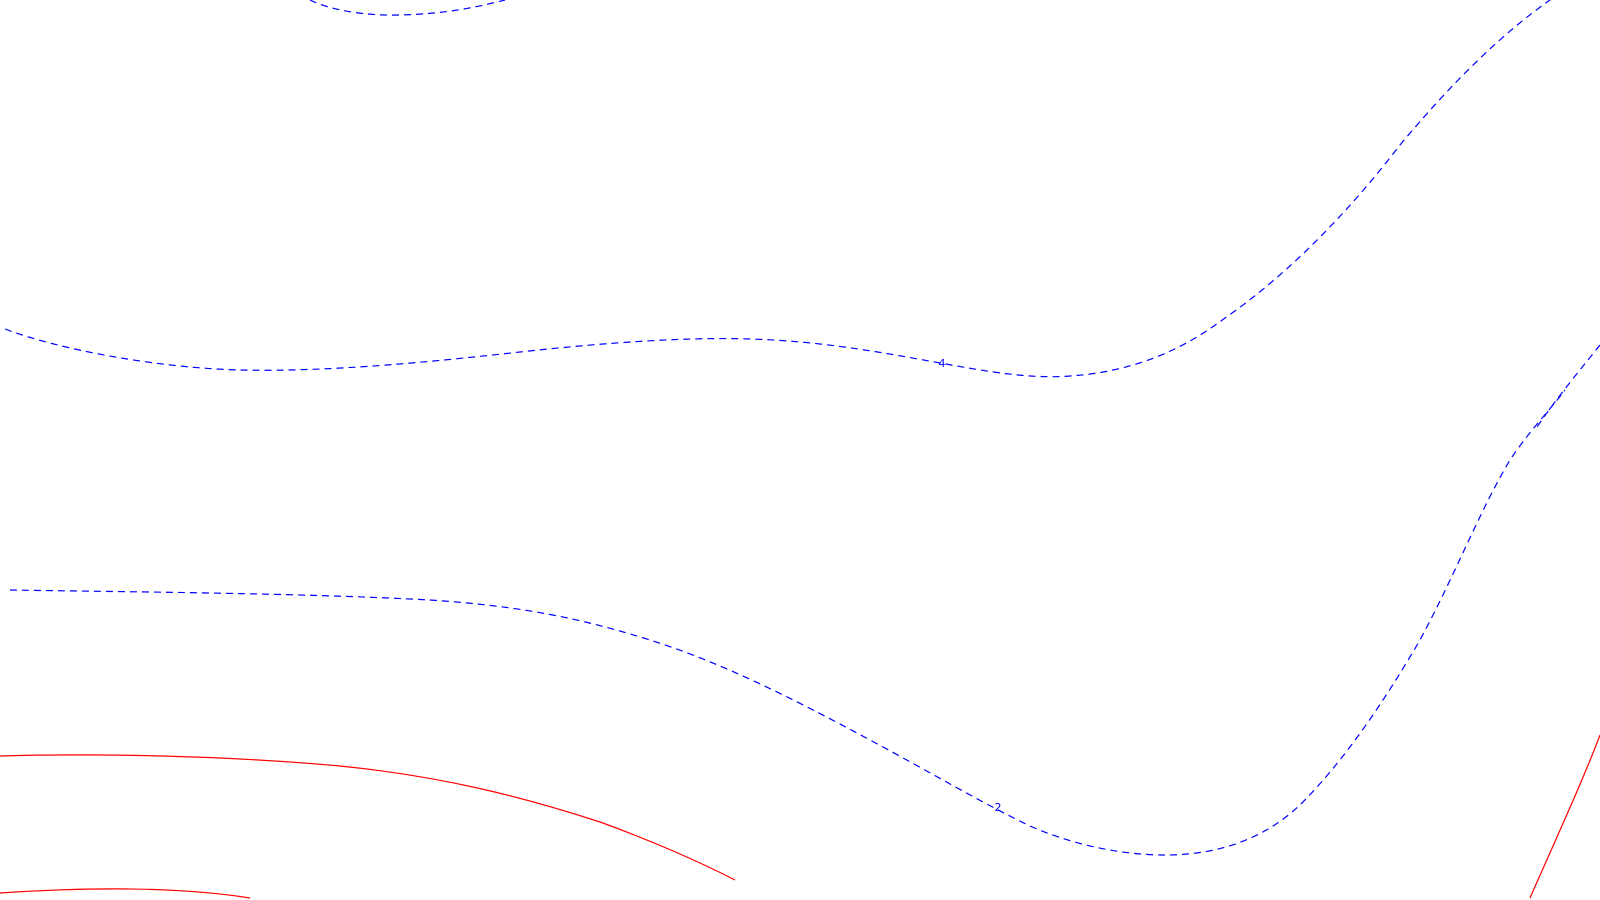 This screenshot has height=900, width=1600. What do you see at coordinates (407, 8) in the screenshot?
I see `contour-line-neg-top` at bounding box center [407, 8].